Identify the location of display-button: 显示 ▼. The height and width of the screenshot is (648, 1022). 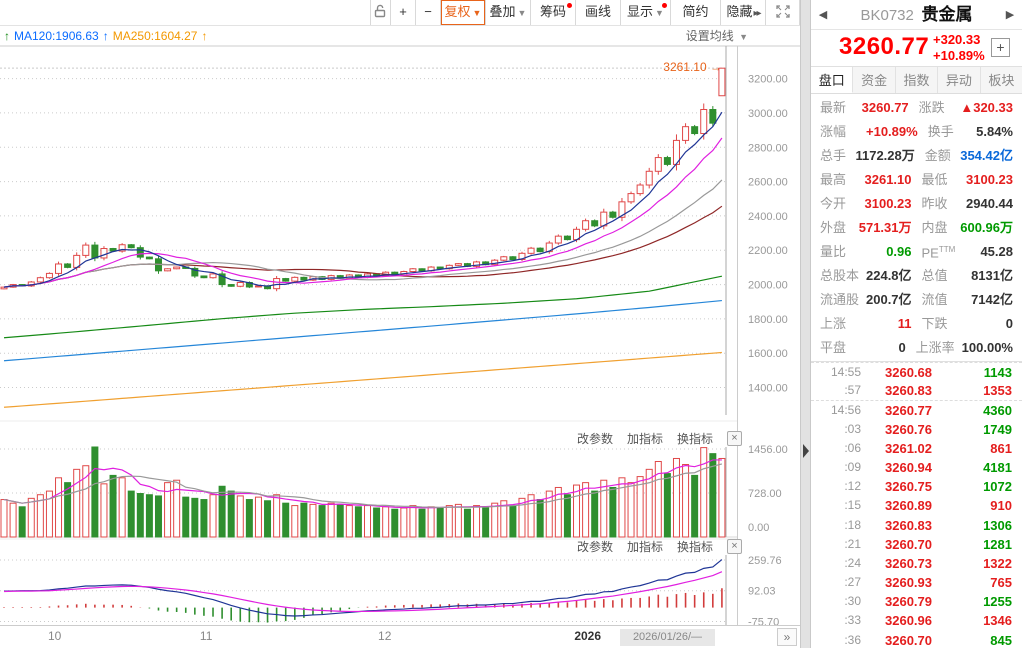
(645, 12).